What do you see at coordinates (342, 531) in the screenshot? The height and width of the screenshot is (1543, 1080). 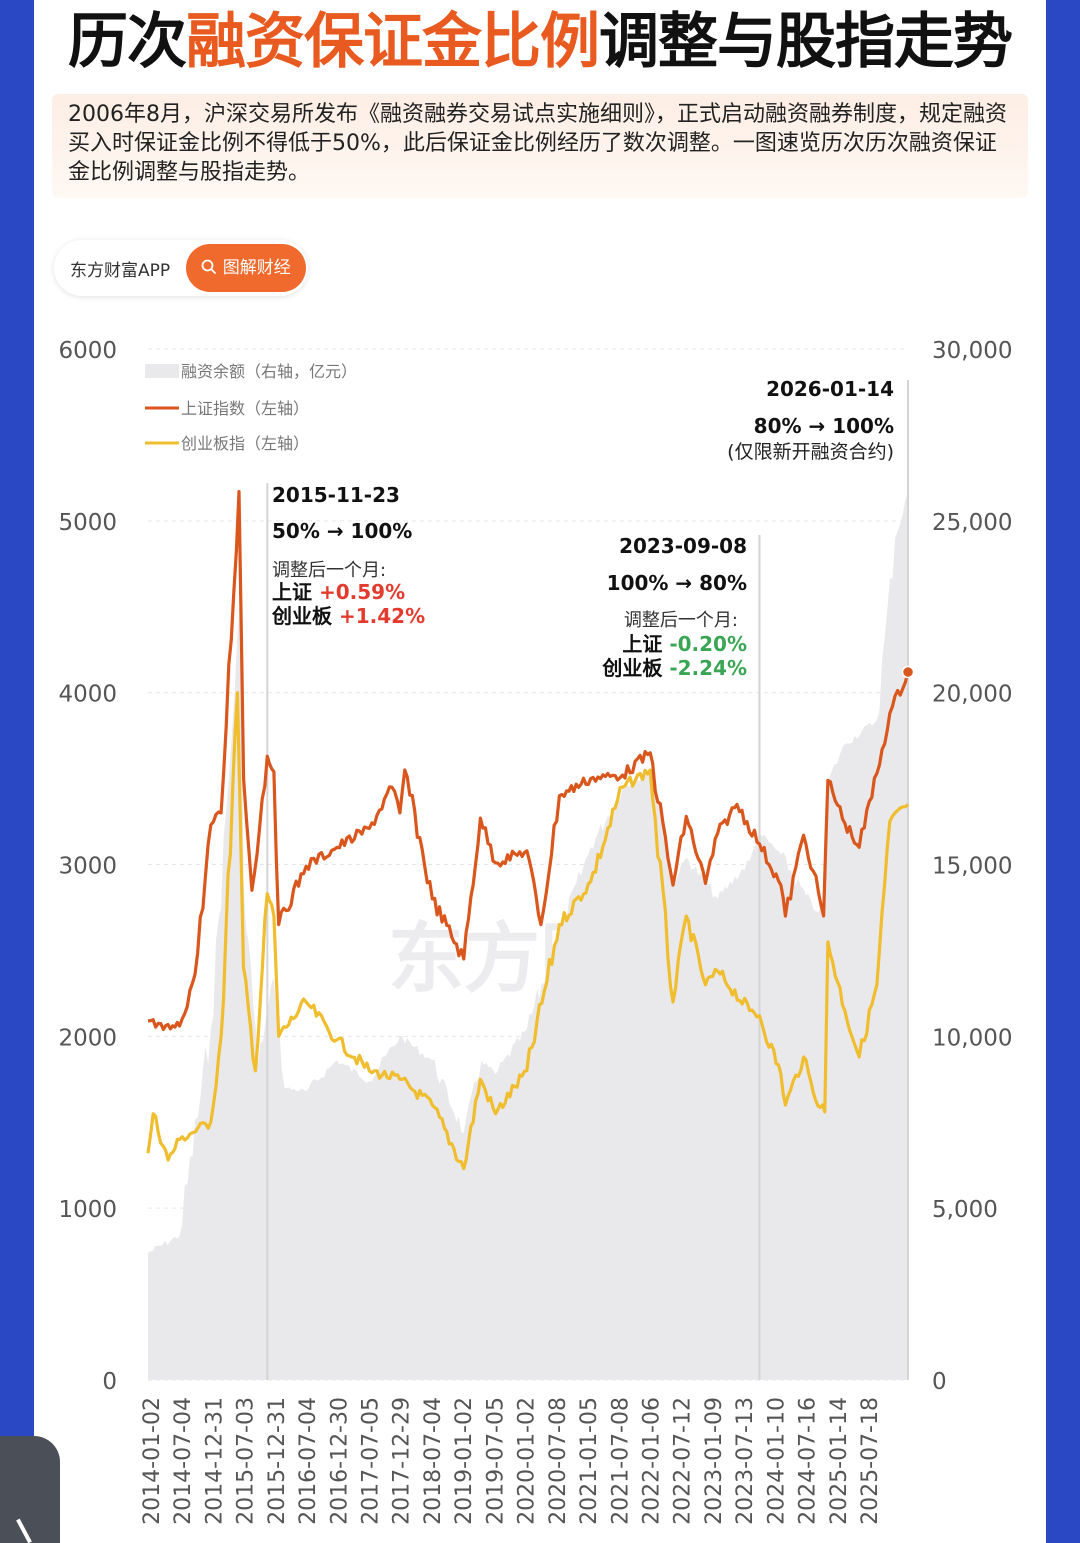 I see `annotation-ratio: 50% → 100%` at bounding box center [342, 531].